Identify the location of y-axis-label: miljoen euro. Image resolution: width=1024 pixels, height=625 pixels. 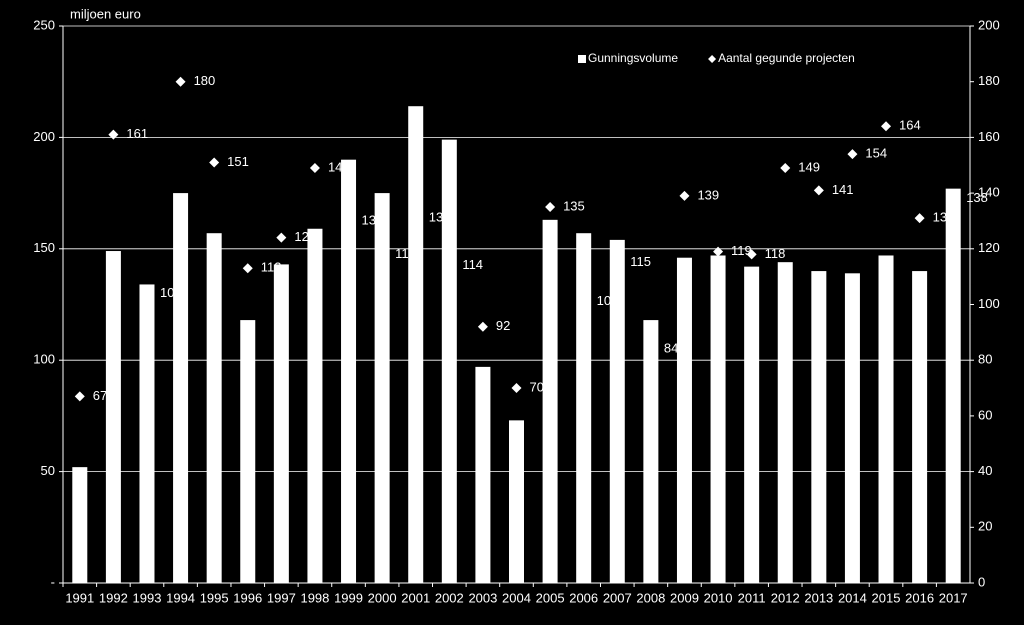
(105, 13).